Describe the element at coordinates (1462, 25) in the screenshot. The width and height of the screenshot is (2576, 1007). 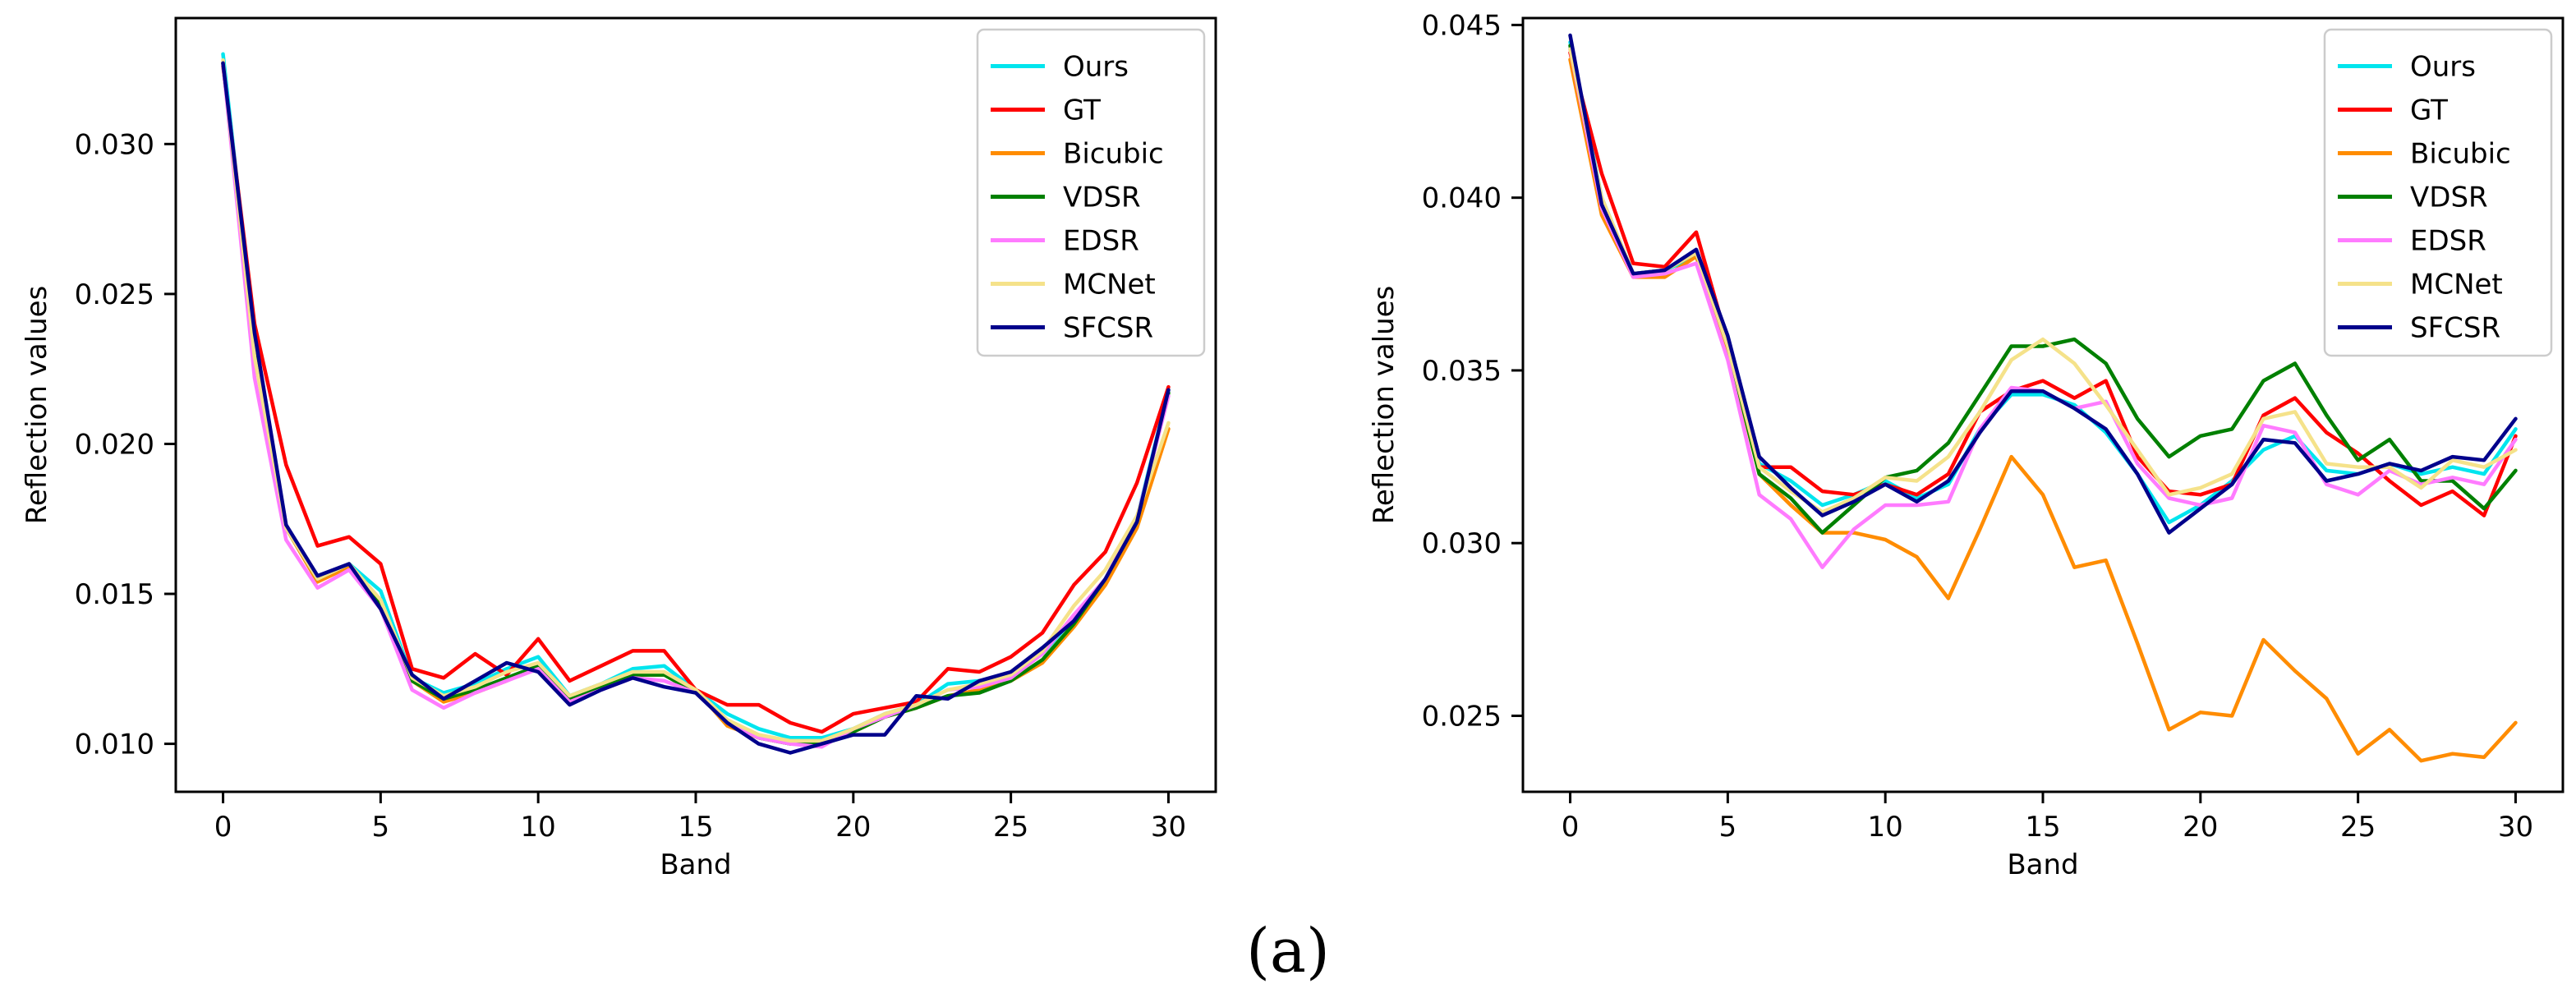
I see `y-tick-label: 0.045` at that location.